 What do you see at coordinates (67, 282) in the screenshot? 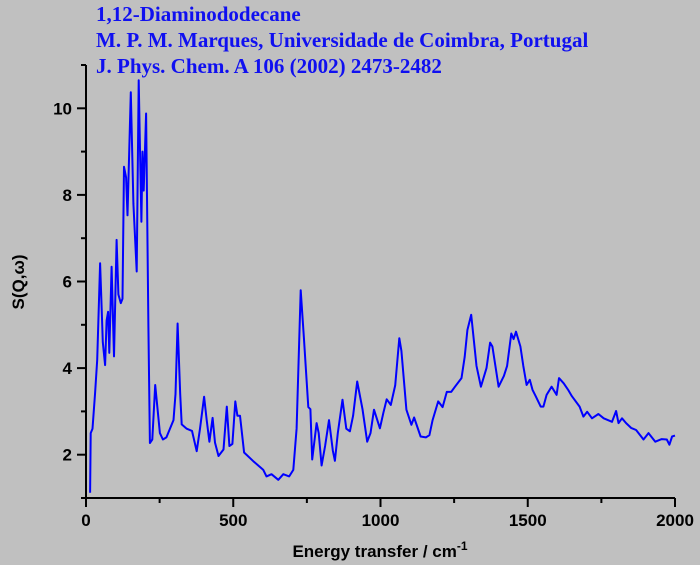
I see `y-tick-label: 6` at bounding box center [67, 282].